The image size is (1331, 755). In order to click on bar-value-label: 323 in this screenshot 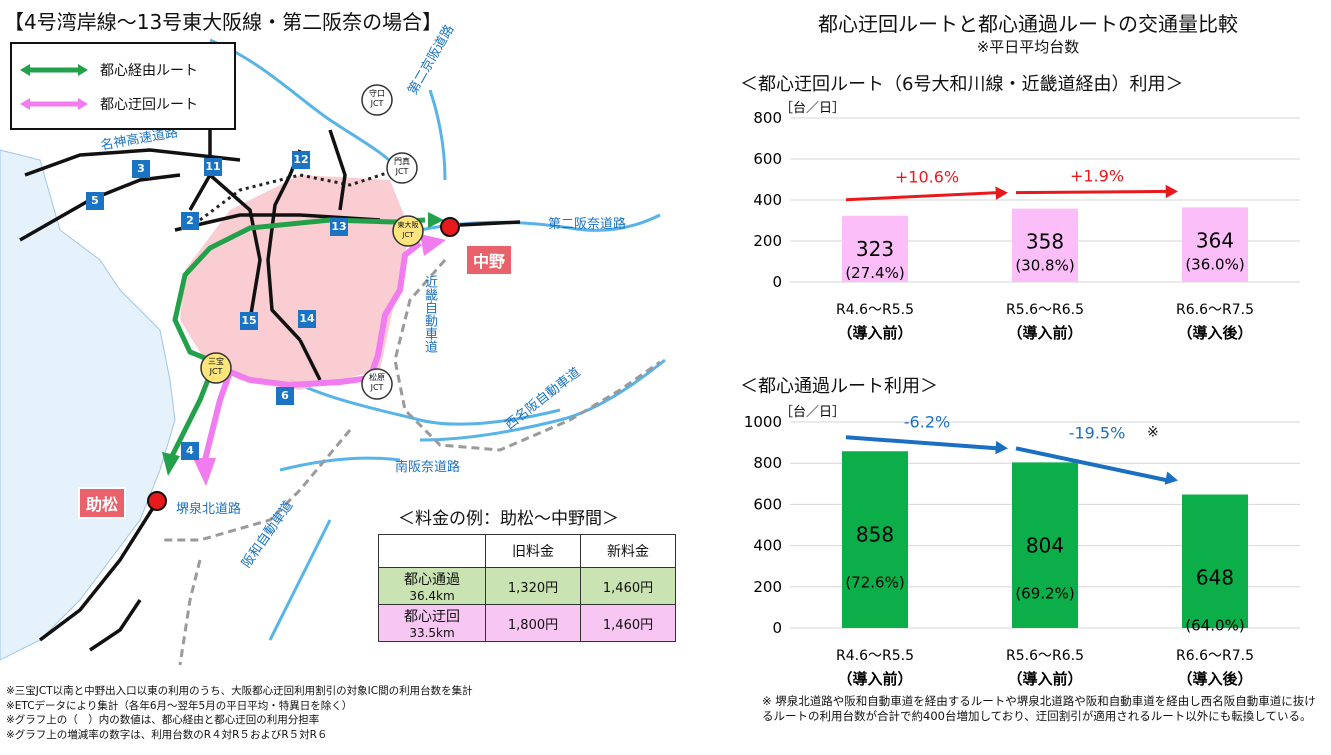, I will do `click(875, 249)`.